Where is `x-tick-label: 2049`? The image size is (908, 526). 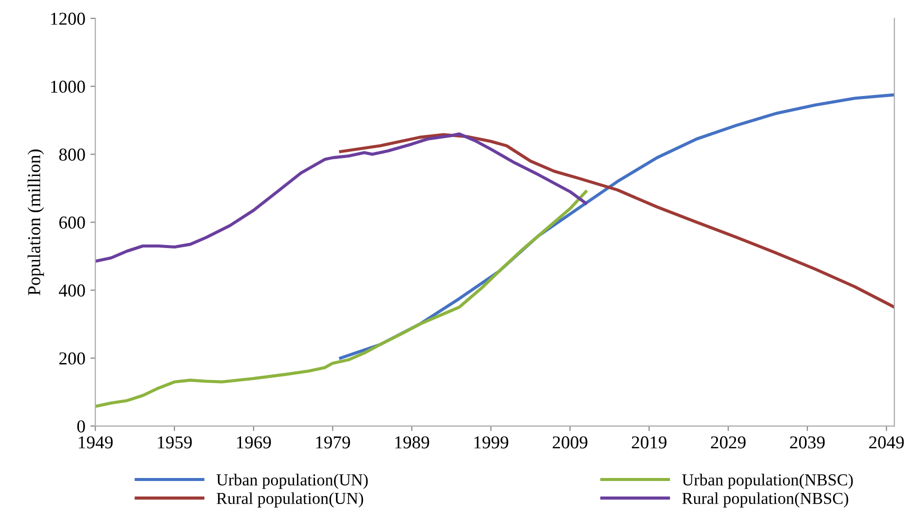 x-tick-label: 2049 is located at coordinates (886, 442).